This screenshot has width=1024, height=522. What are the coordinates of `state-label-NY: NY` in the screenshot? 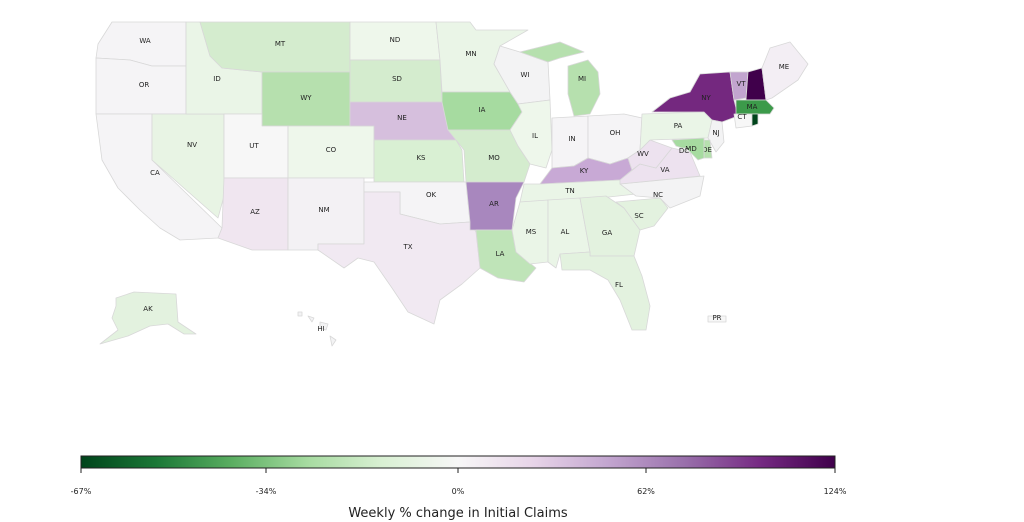 It's located at (706, 98).